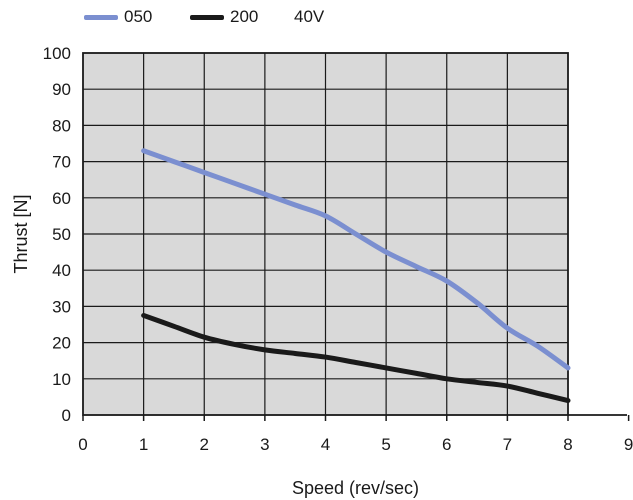 The height and width of the screenshot is (500, 633). What do you see at coordinates (628, 444) in the screenshot?
I see `x-tick-label-9: 9` at bounding box center [628, 444].